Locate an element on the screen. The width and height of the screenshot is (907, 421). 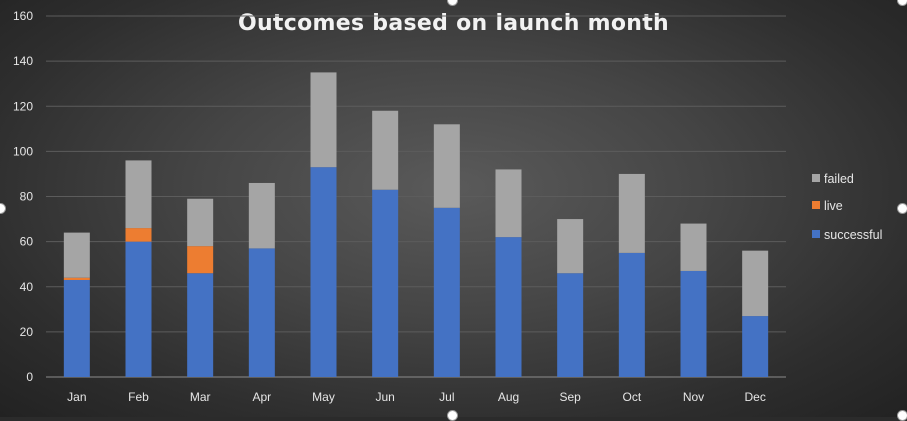
y-tick-label: 80 is located at coordinates (27, 197).